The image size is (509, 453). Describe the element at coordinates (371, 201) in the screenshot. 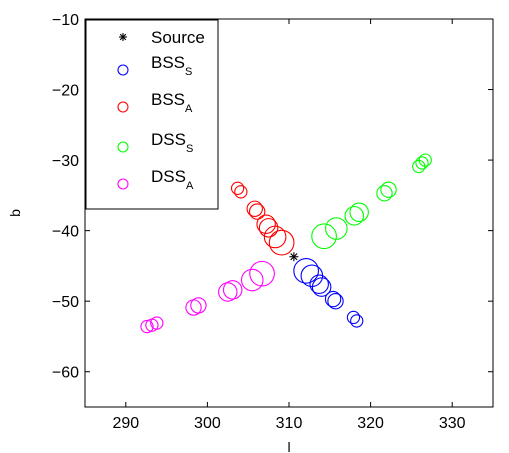

I see `series-dss-s` at that location.